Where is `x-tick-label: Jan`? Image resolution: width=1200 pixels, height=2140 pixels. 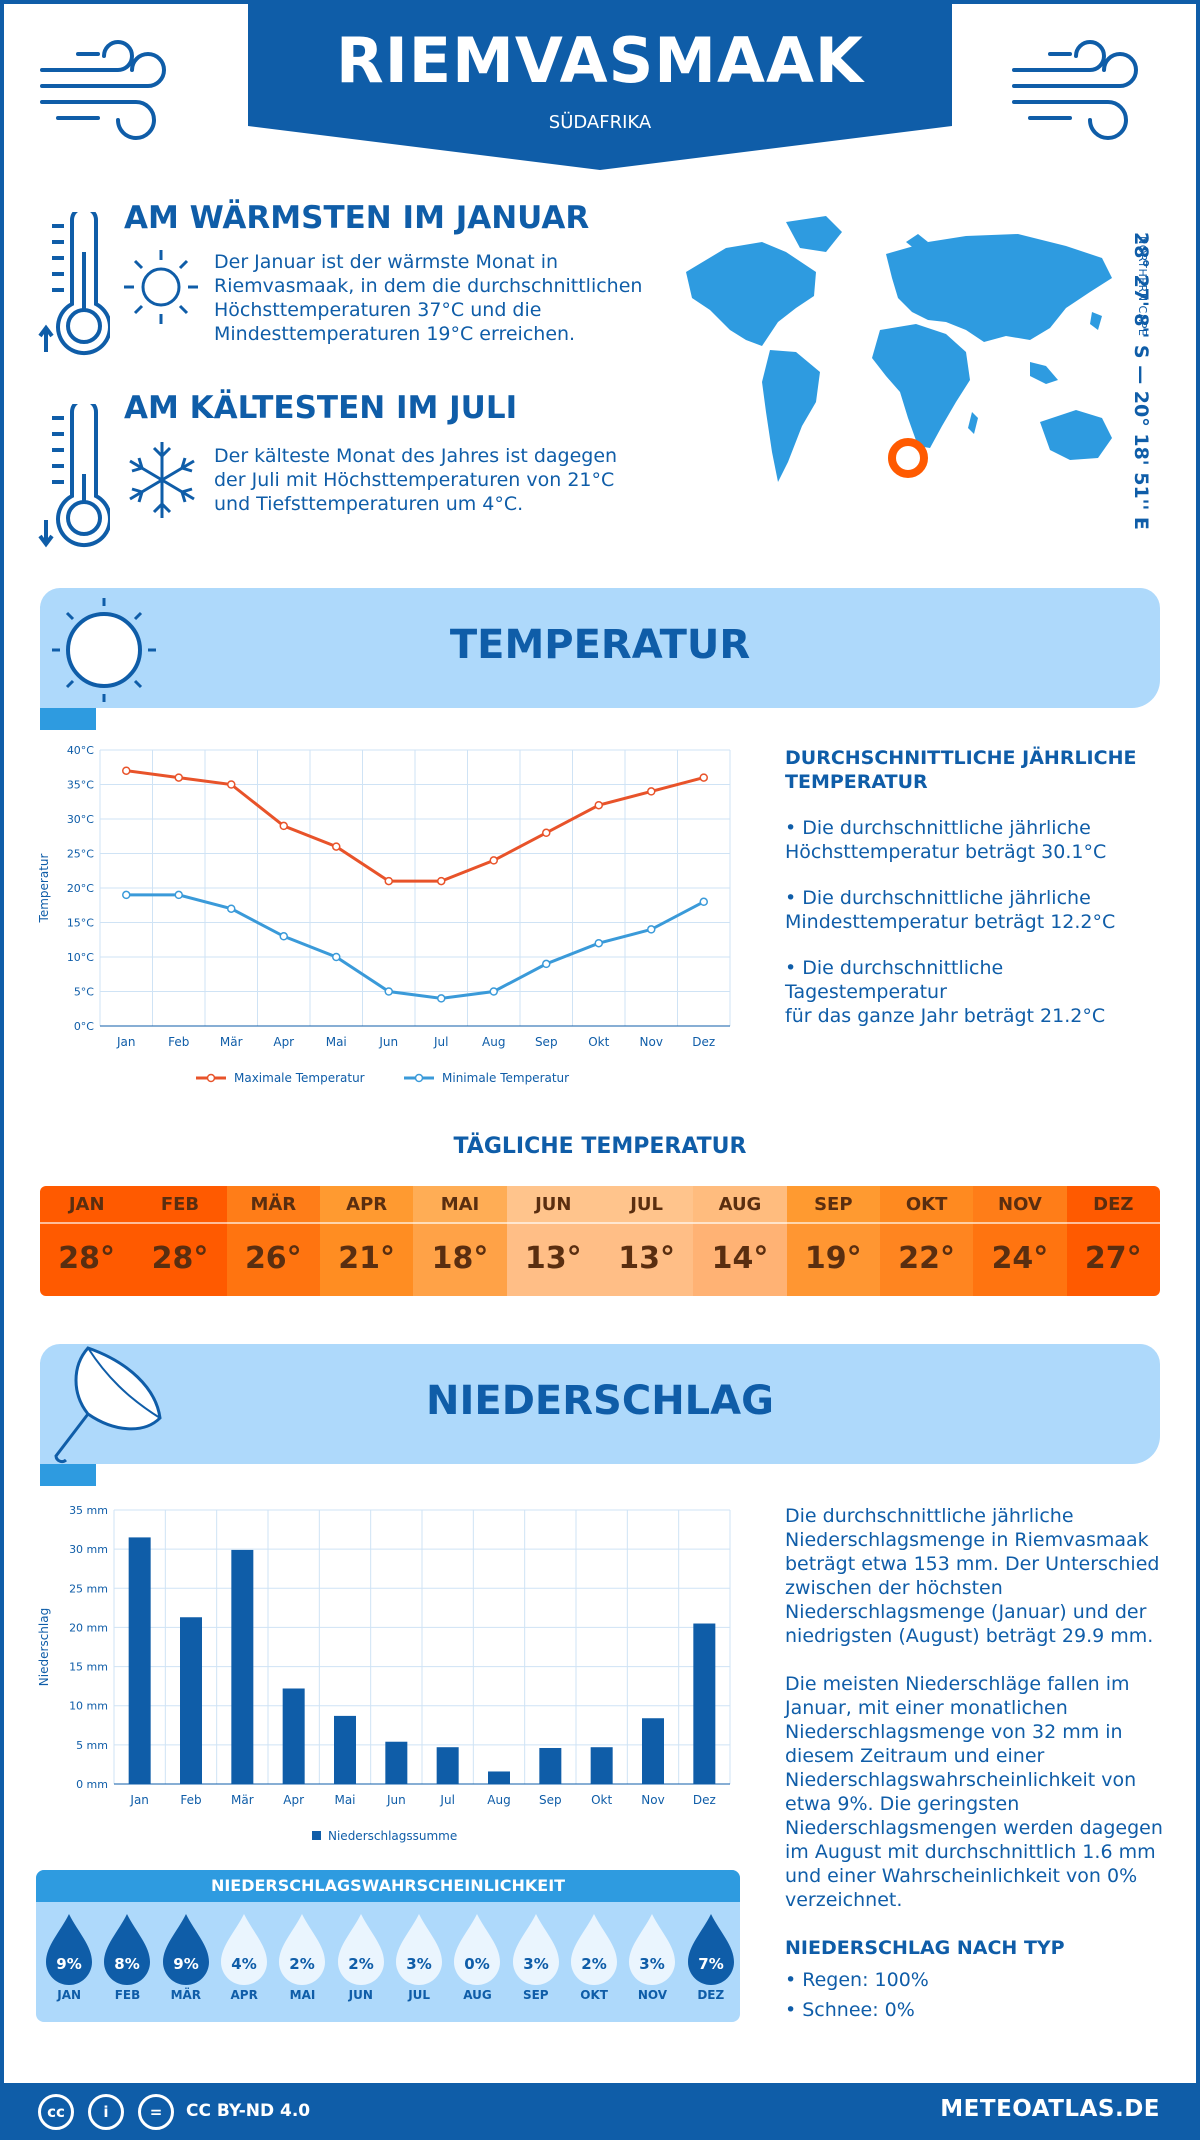
x-tick-label: Jan is located at coordinates (126, 1042).